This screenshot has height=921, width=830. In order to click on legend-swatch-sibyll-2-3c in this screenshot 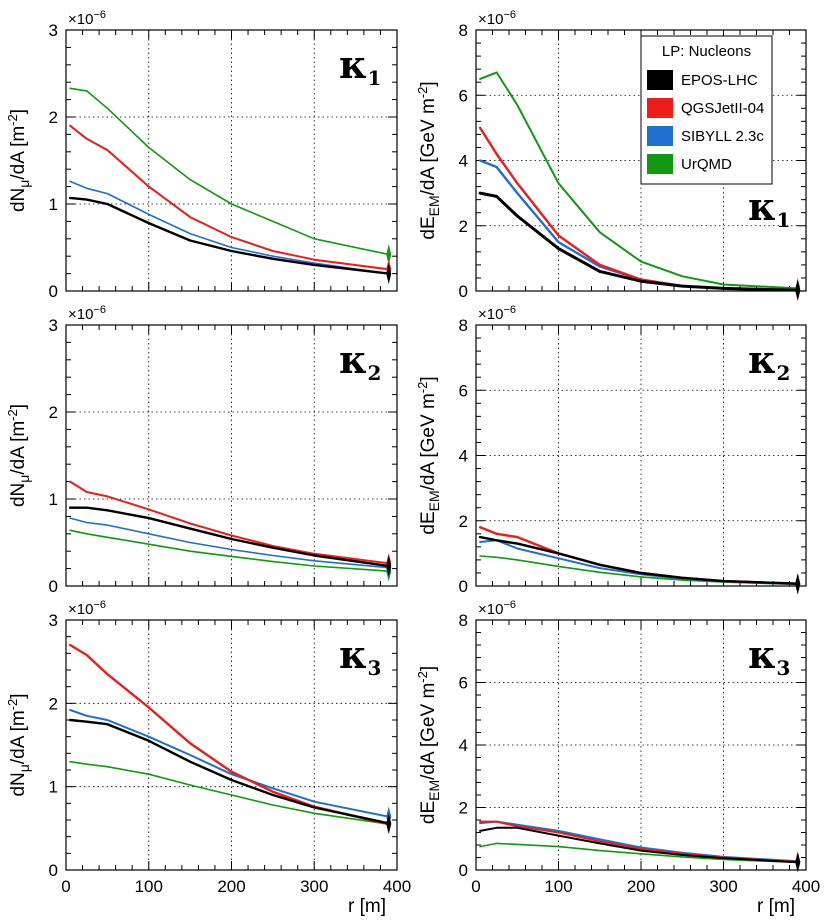, I will do `click(660, 136)`.